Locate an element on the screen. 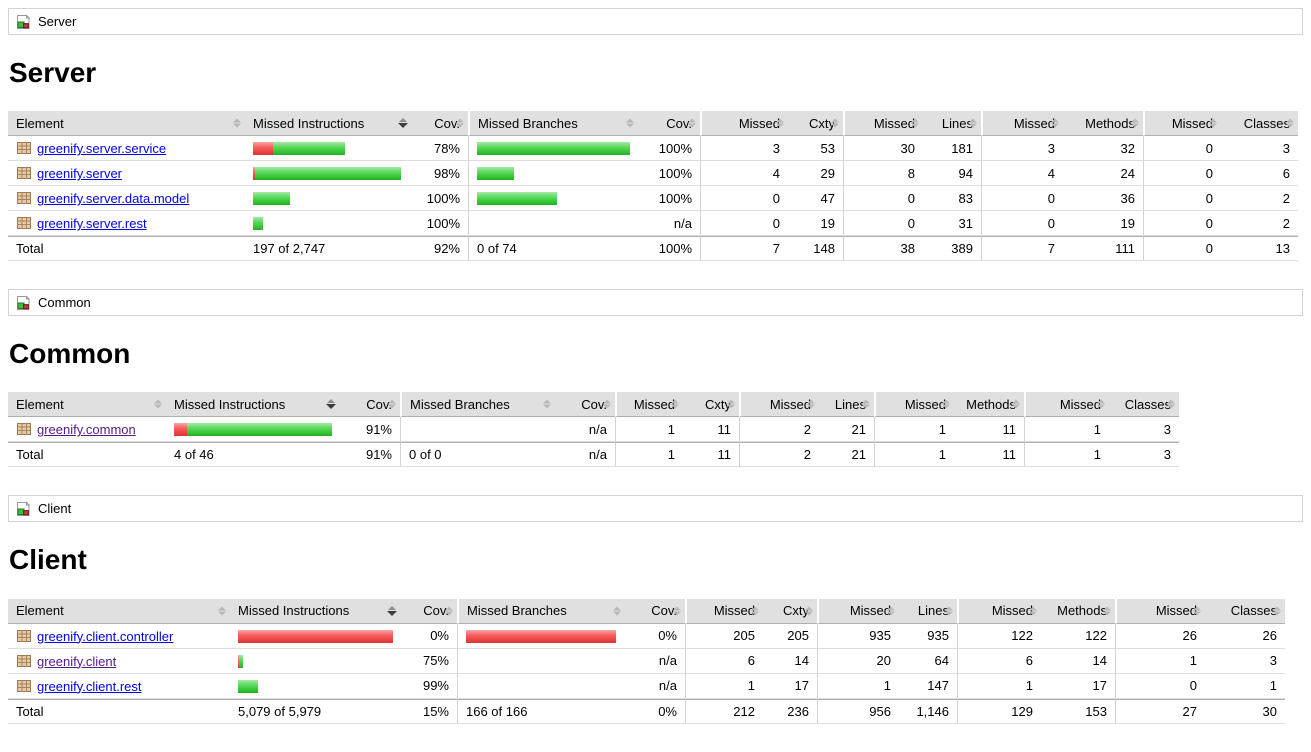 This screenshot has width=1311, height=752. missed-cxty-cell: 6 is located at coordinates (724, 661).